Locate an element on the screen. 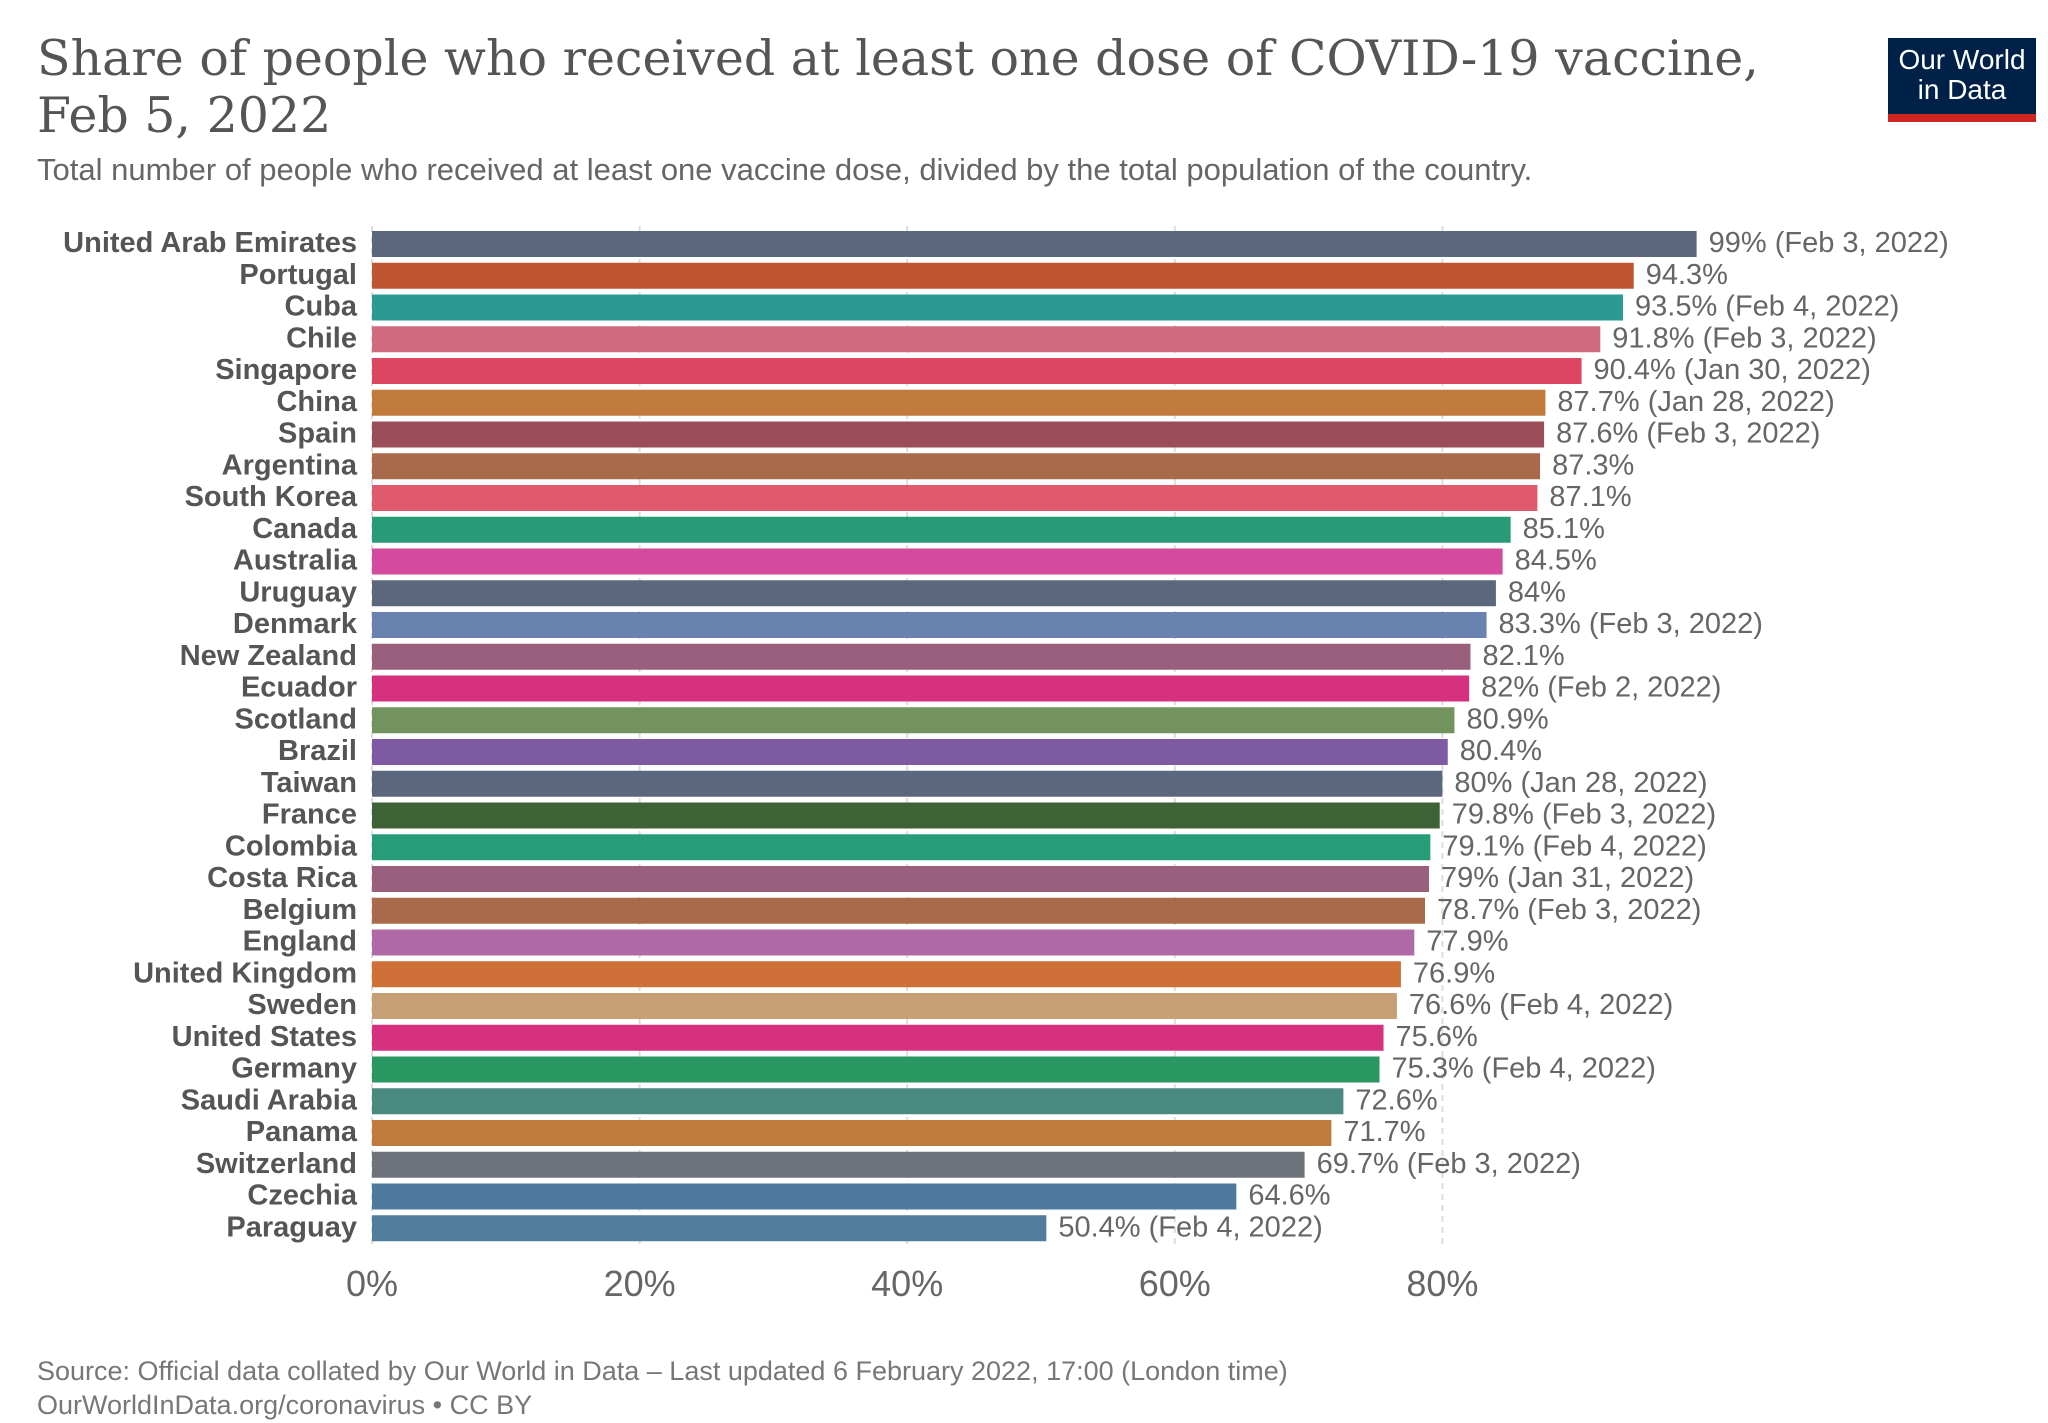 The height and width of the screenshot is (1423, 2048). value-label: 82.1% is located at coordinates (1523, 656).